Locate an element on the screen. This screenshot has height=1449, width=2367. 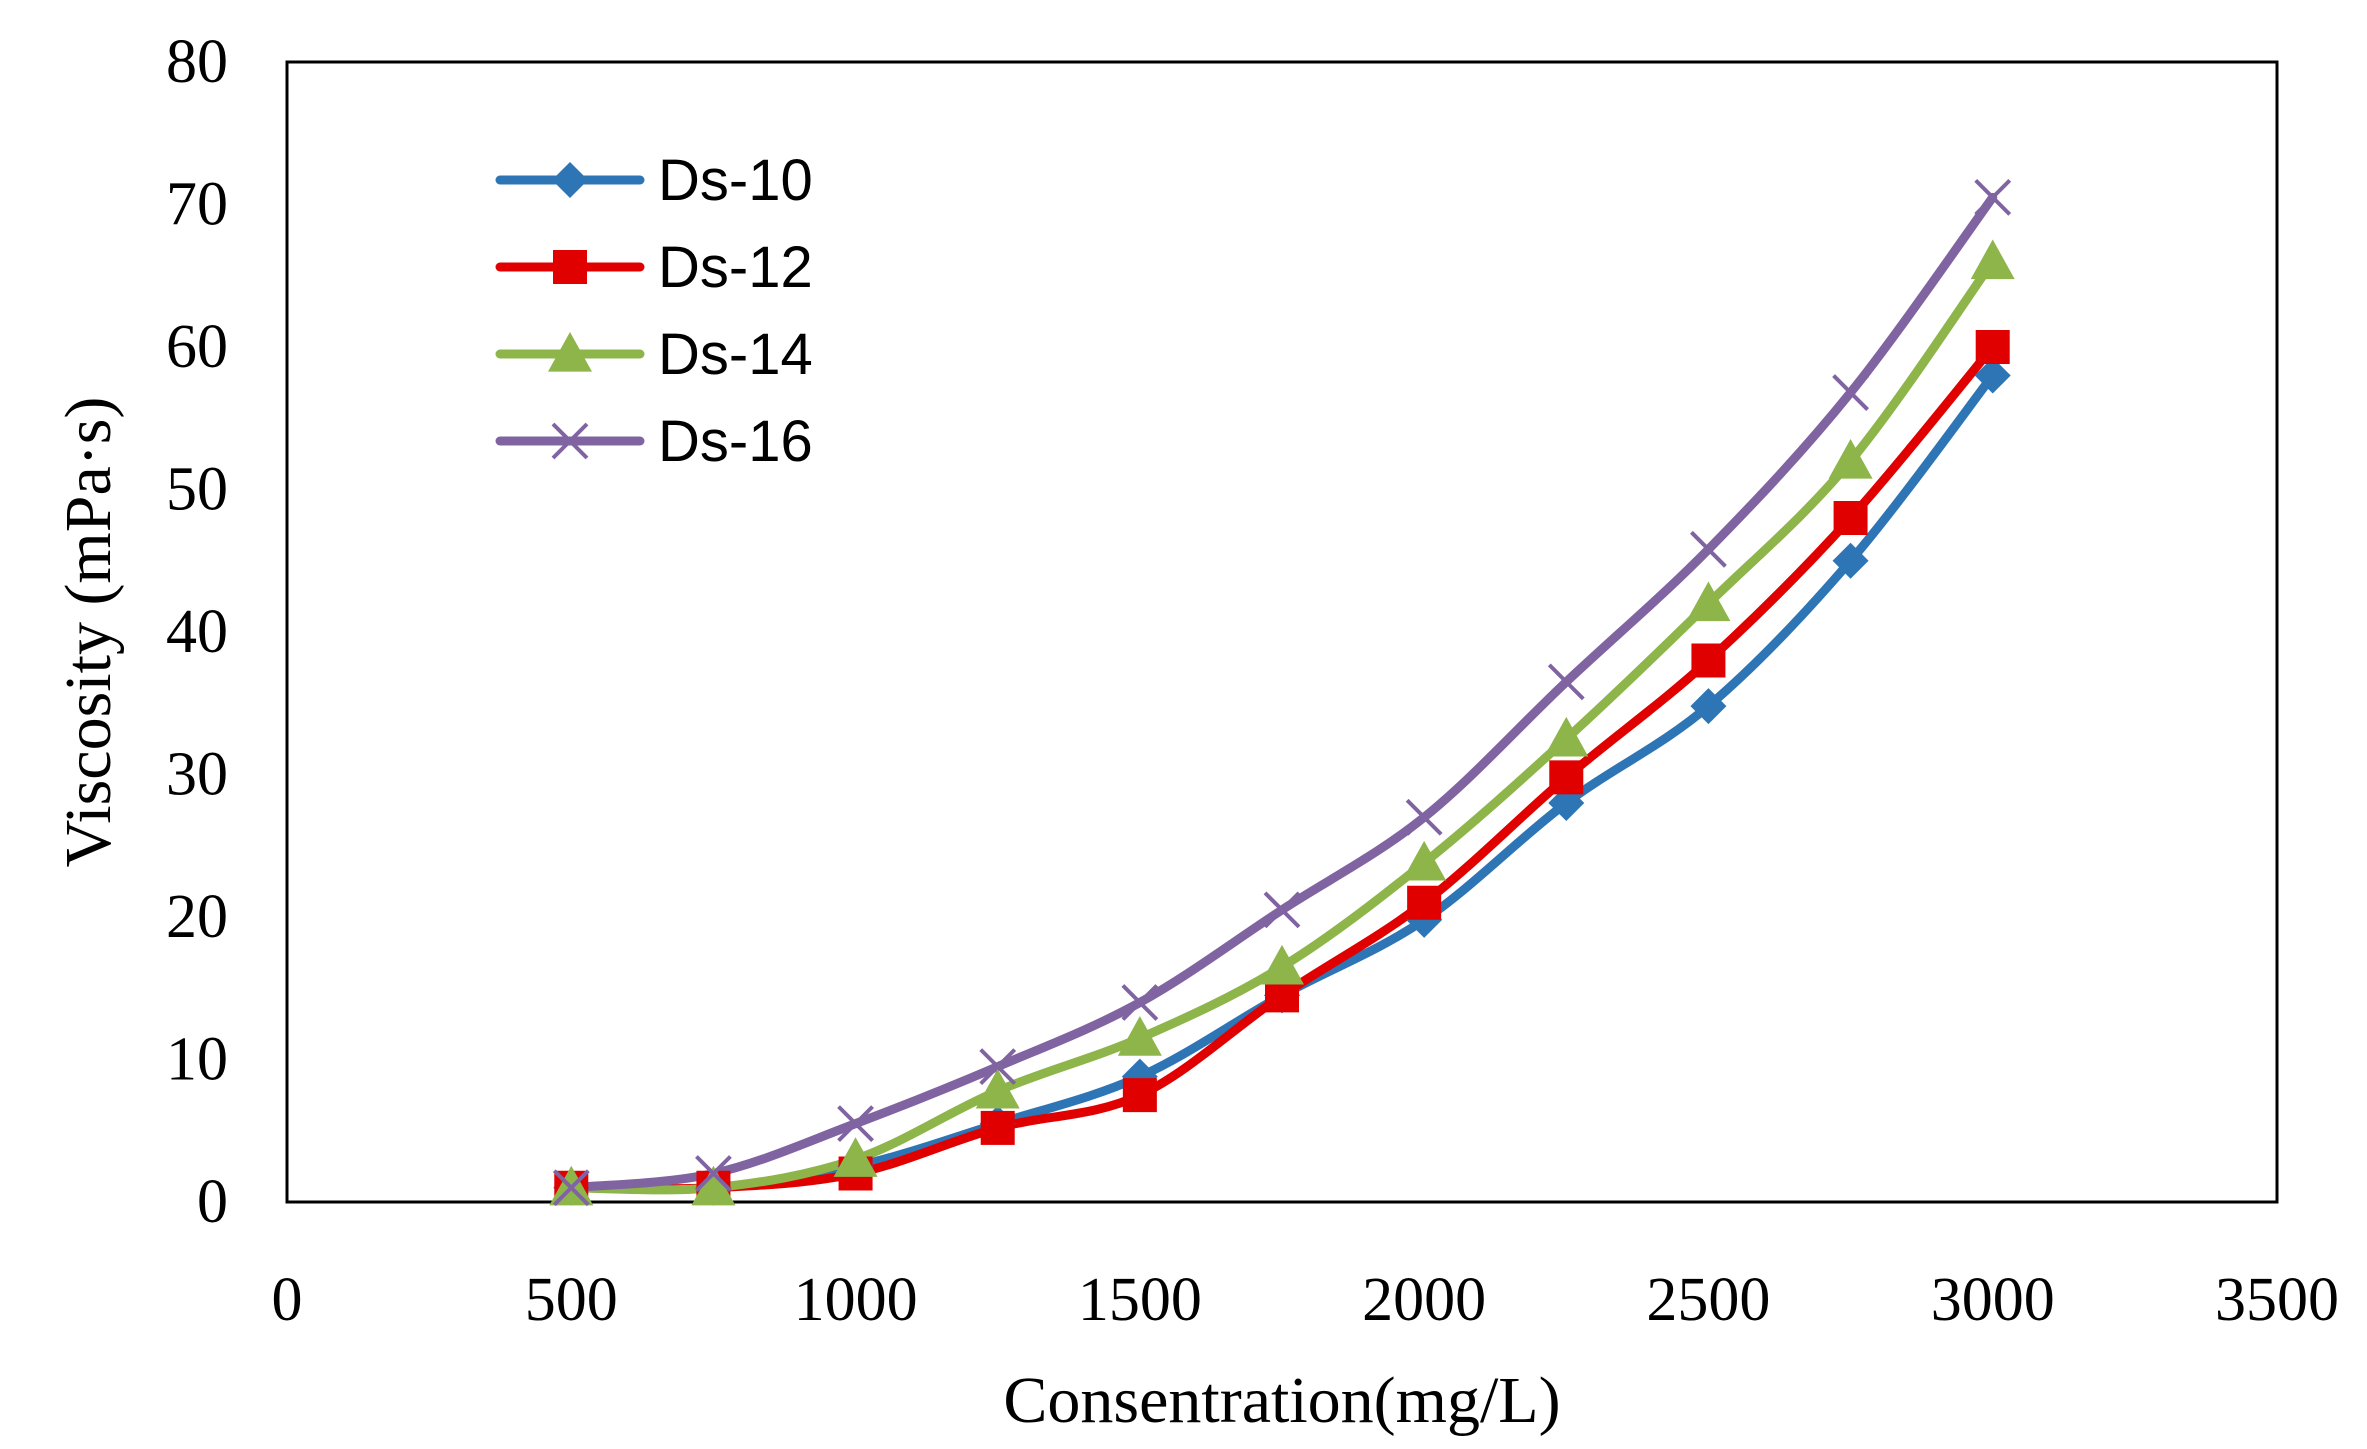
y-tick-label: 60 is located at coordinates (197, 347).